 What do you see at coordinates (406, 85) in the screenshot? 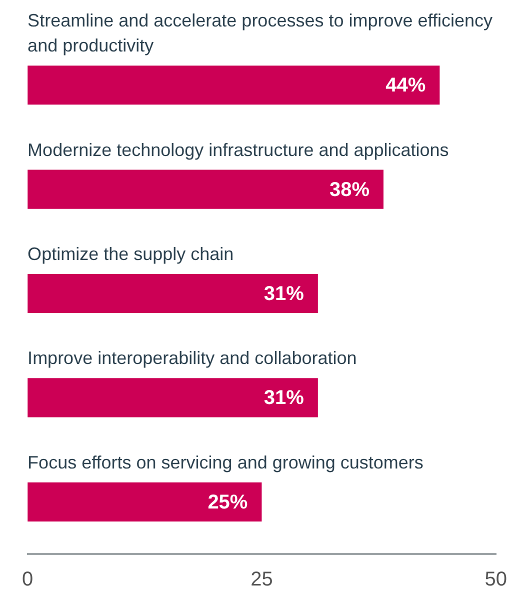
I see `data-label: 44%` at bounding box center [406, 85].